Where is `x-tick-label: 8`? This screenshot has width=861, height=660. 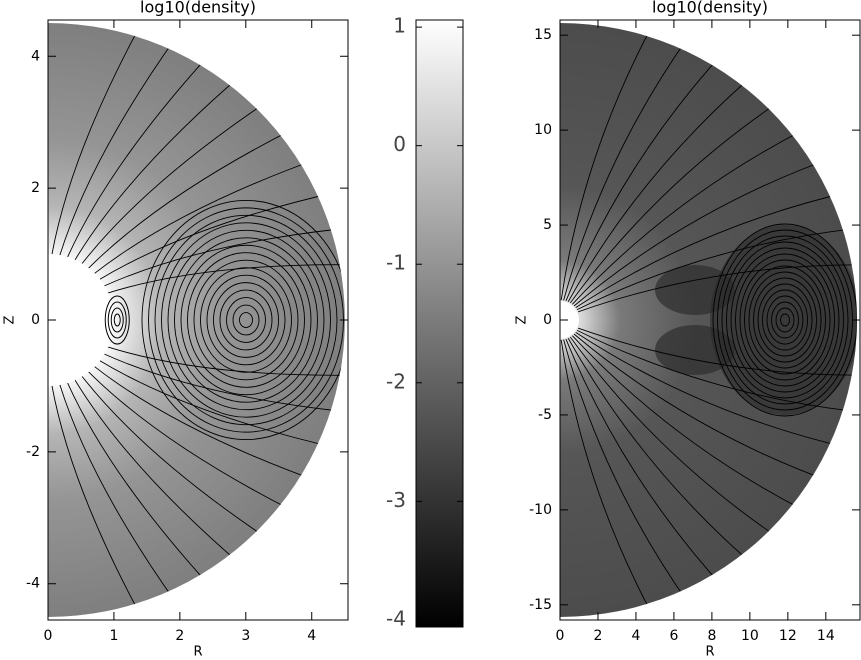 x-tick-label: 8 is located at coordinates (711, 636).